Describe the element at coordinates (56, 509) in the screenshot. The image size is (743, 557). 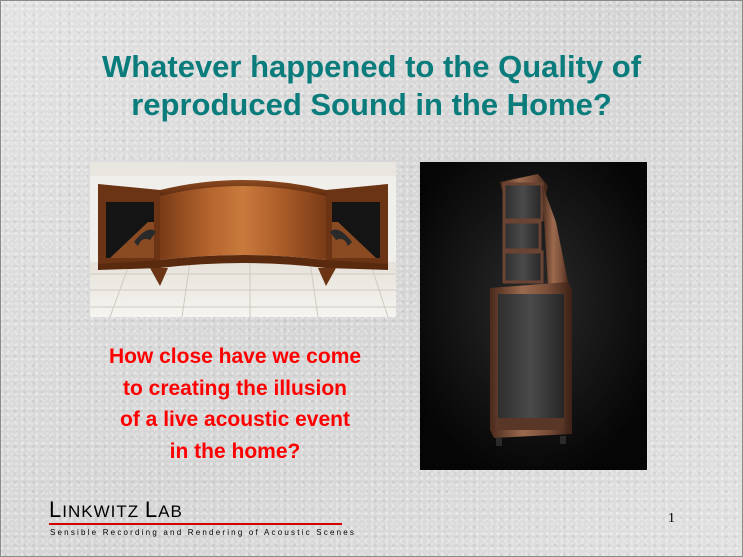
I see `logo-initial-l: L` at that location.